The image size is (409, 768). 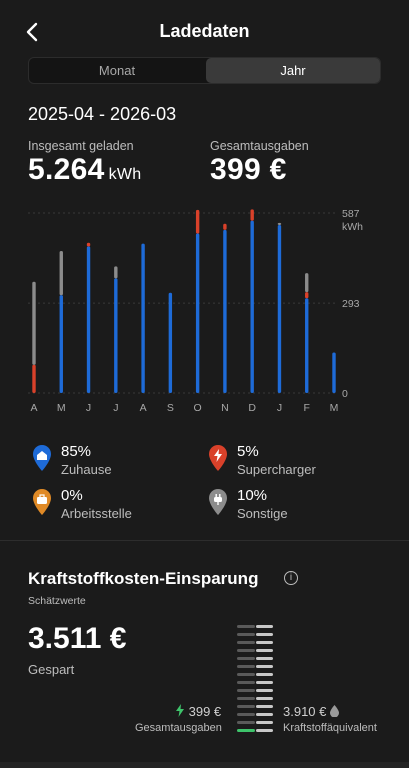 What do you see at coordinates (42, 502) in the screenshot?
I see `briefcase-pin-icon` at bounding box center [42, 502].